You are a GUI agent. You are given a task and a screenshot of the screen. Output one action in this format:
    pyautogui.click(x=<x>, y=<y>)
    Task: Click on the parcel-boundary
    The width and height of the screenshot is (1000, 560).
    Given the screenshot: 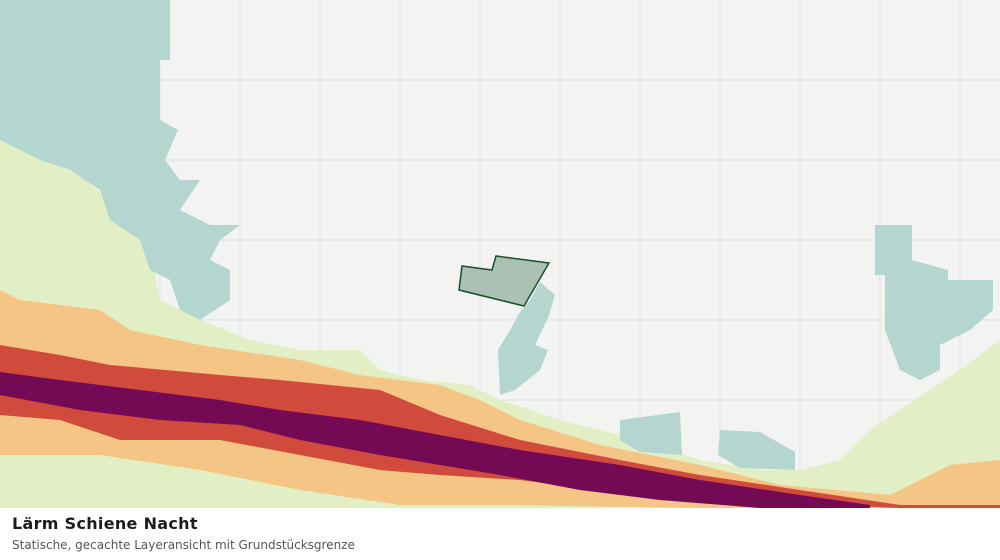 What is the action you would take?
    pyautogui.click(x=504, y=281)
    